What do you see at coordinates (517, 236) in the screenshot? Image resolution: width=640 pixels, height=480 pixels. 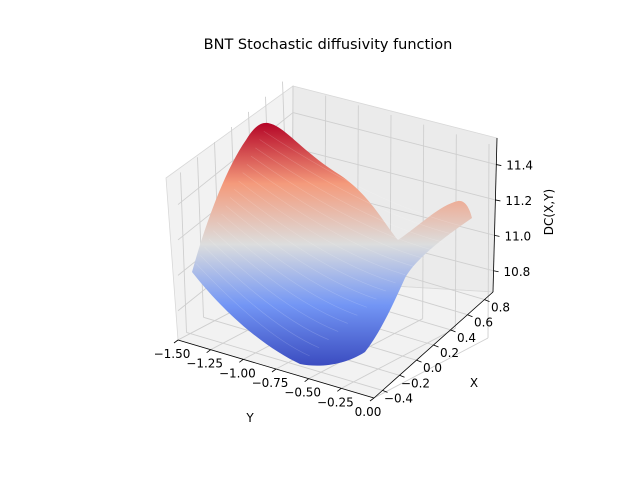 I see `z-tick-label: 11.0` at bounding box center [517, 236].